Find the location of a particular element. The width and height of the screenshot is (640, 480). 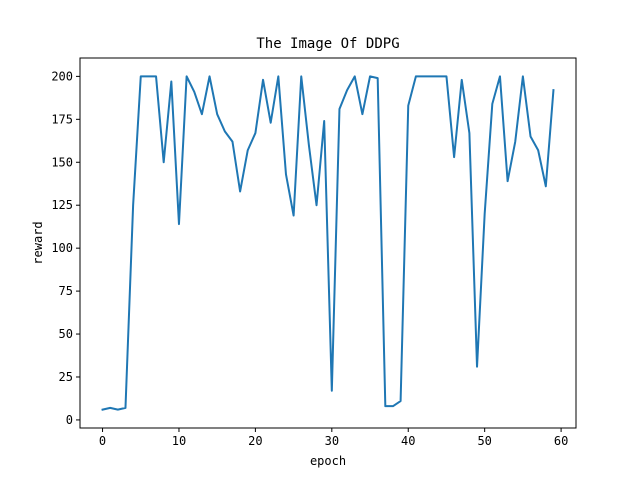

x-tick-label: 30 is located at coordinates (332, 441).